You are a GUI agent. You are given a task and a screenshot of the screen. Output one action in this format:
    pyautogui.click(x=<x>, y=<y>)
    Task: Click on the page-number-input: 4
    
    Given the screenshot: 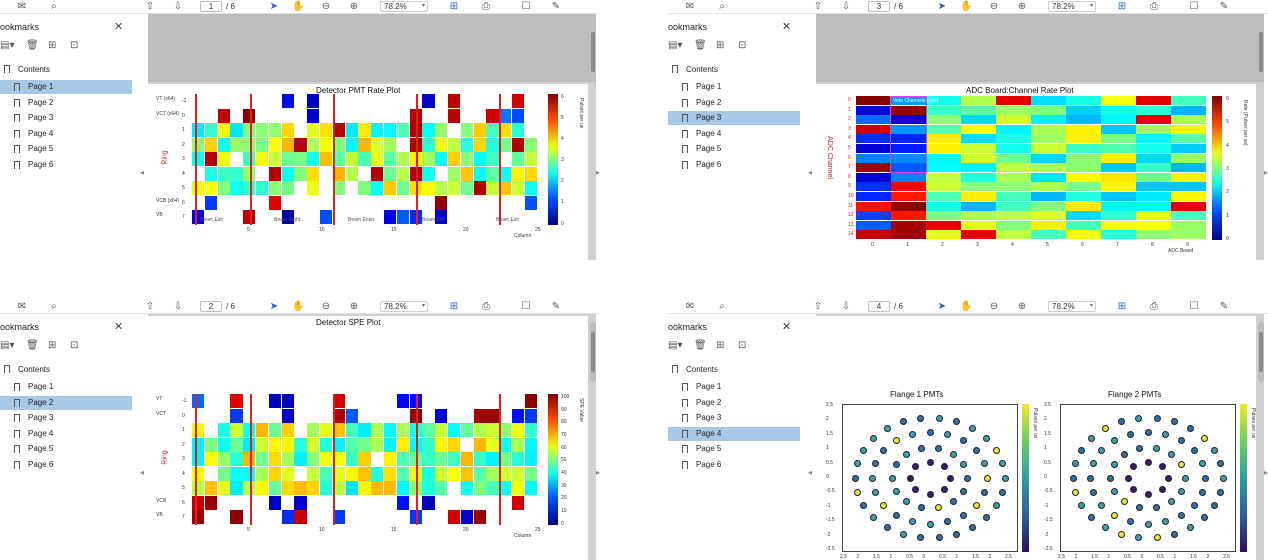 What is the action you would take?
    pyautogui.click(x=879, y=306)
    